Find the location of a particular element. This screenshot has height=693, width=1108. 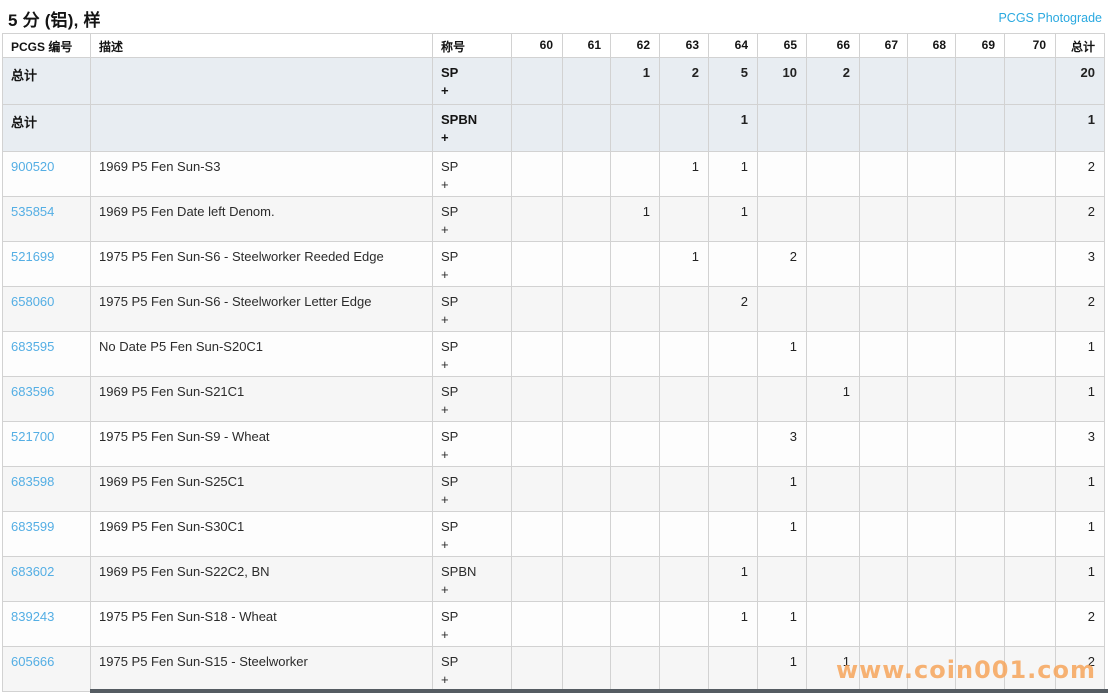

col-header-grade-60: 60 is located at coordinates (537, 45).